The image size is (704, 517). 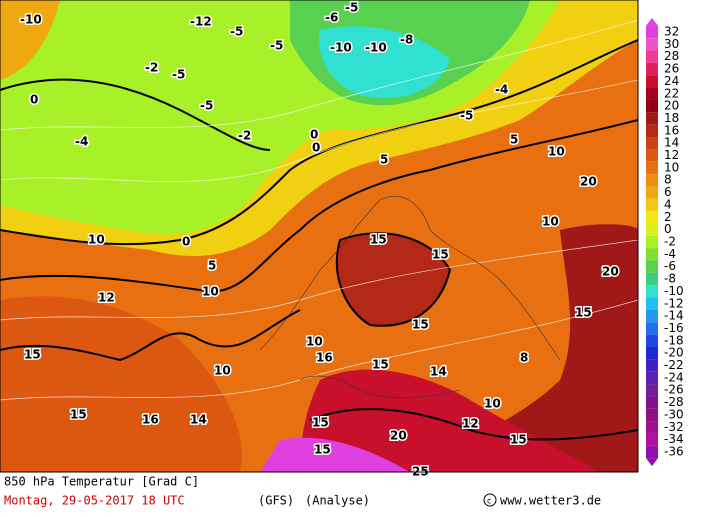 I want to click on colorbar-label: -32, so click(x=674, y=427).